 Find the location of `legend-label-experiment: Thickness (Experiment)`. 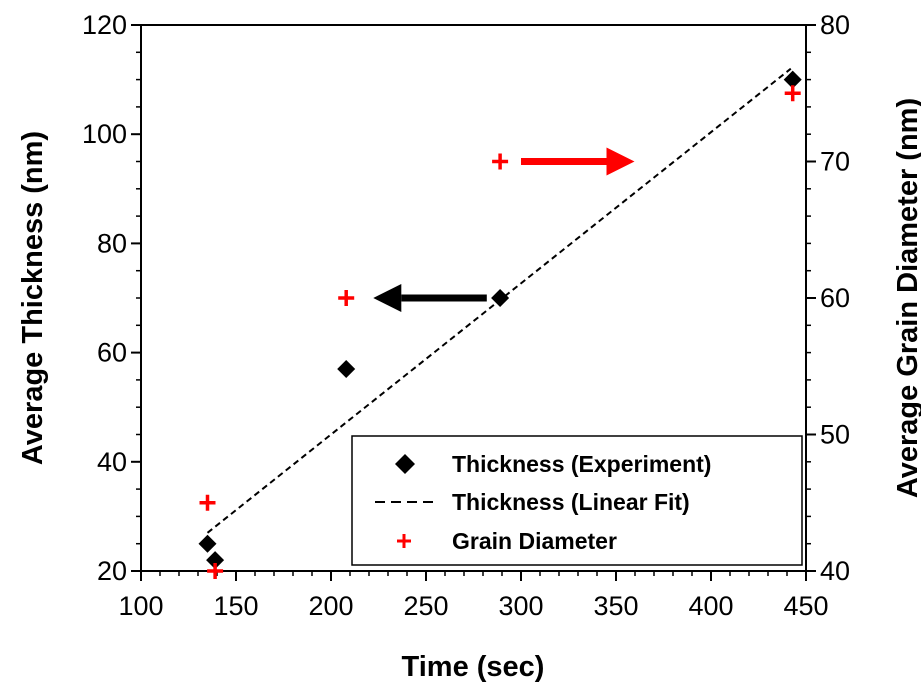

legend-label-experiment: Thickness (Experiment) is located at coordinates (581, 464).